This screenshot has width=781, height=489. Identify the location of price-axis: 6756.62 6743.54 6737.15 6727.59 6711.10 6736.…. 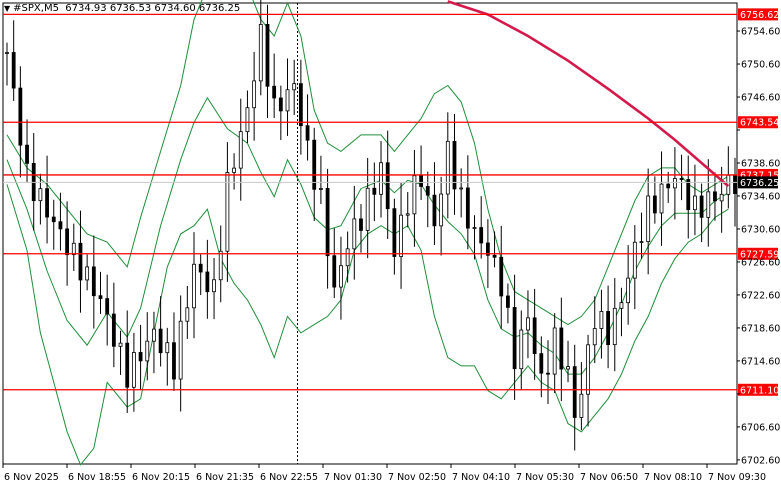
(758, 237).